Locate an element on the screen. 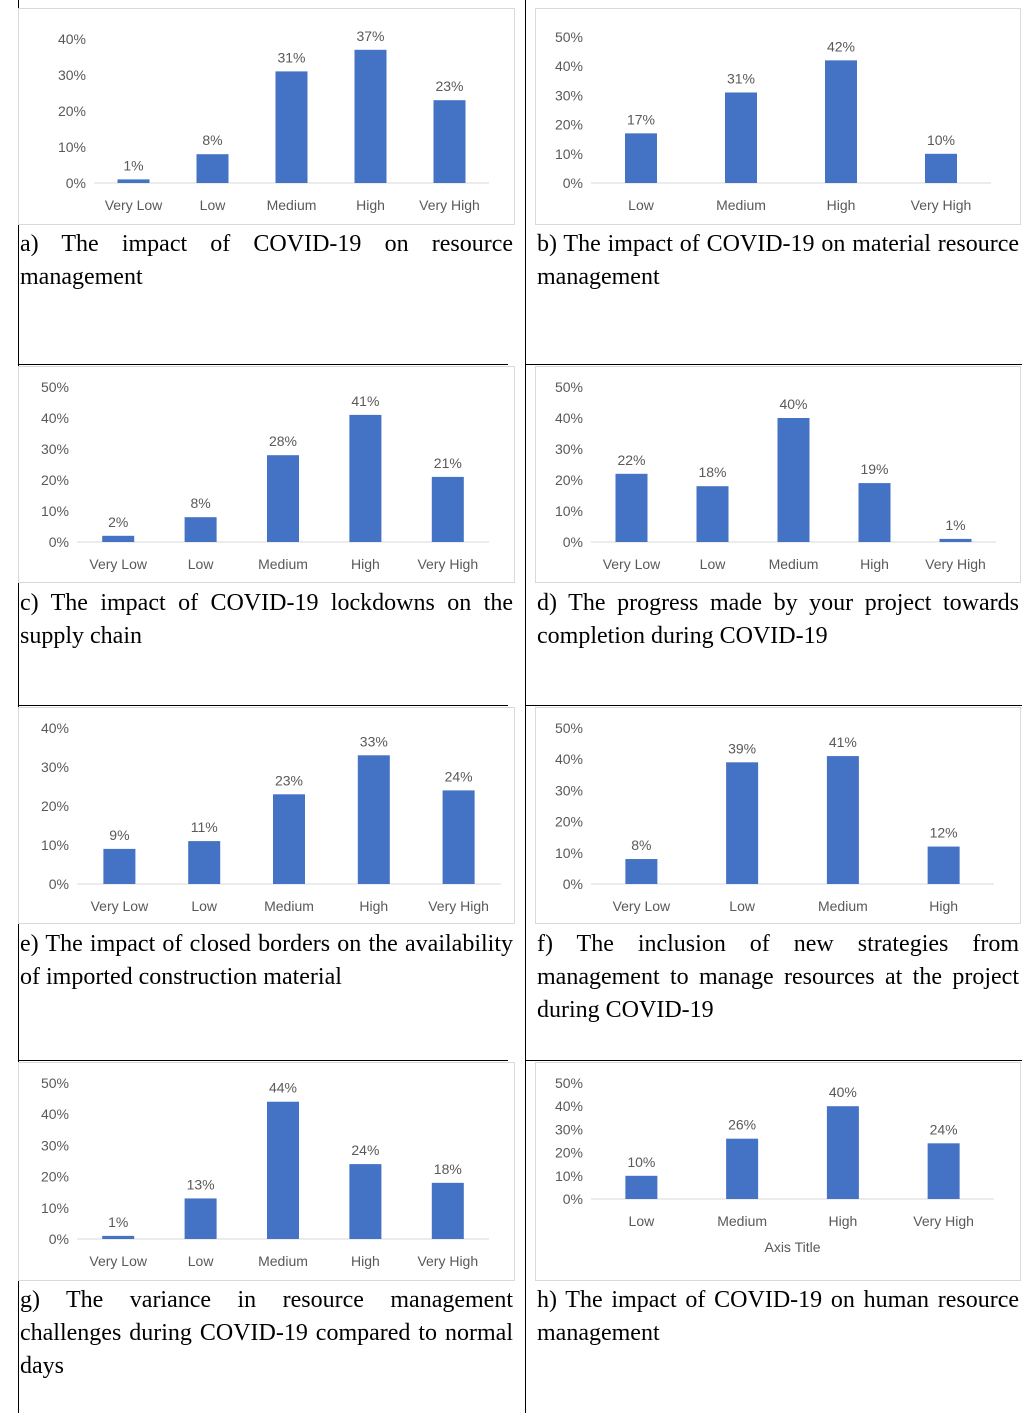 Image resolution: width=1022 pixels, height=1413 pixels. data-label: 12% is located at coordinates (944, 833).